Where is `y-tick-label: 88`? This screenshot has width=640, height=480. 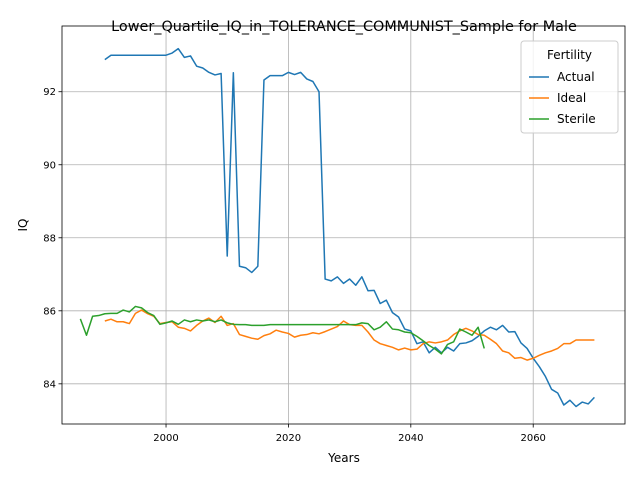
y-tick-label: 88 is located at coordinates (49, 238).